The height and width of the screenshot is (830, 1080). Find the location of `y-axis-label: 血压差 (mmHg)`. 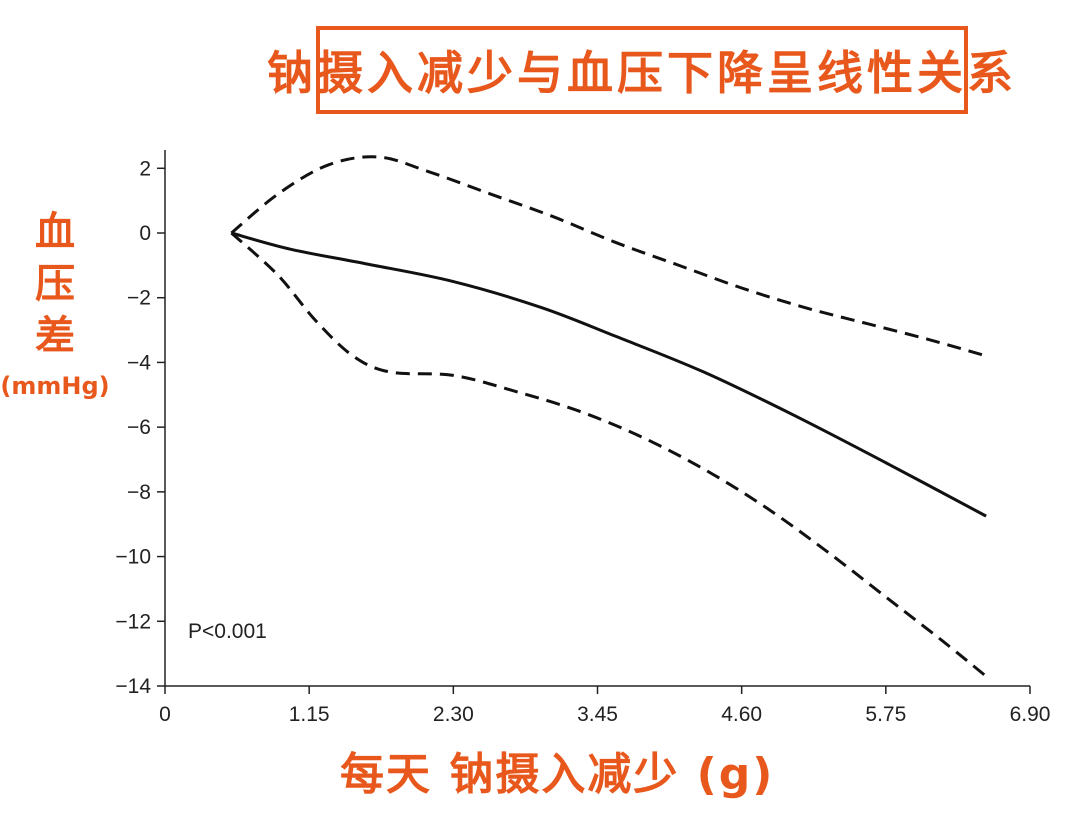

y-axis-label: 血压差 (mmHg) is located at coordinates (55, 341).